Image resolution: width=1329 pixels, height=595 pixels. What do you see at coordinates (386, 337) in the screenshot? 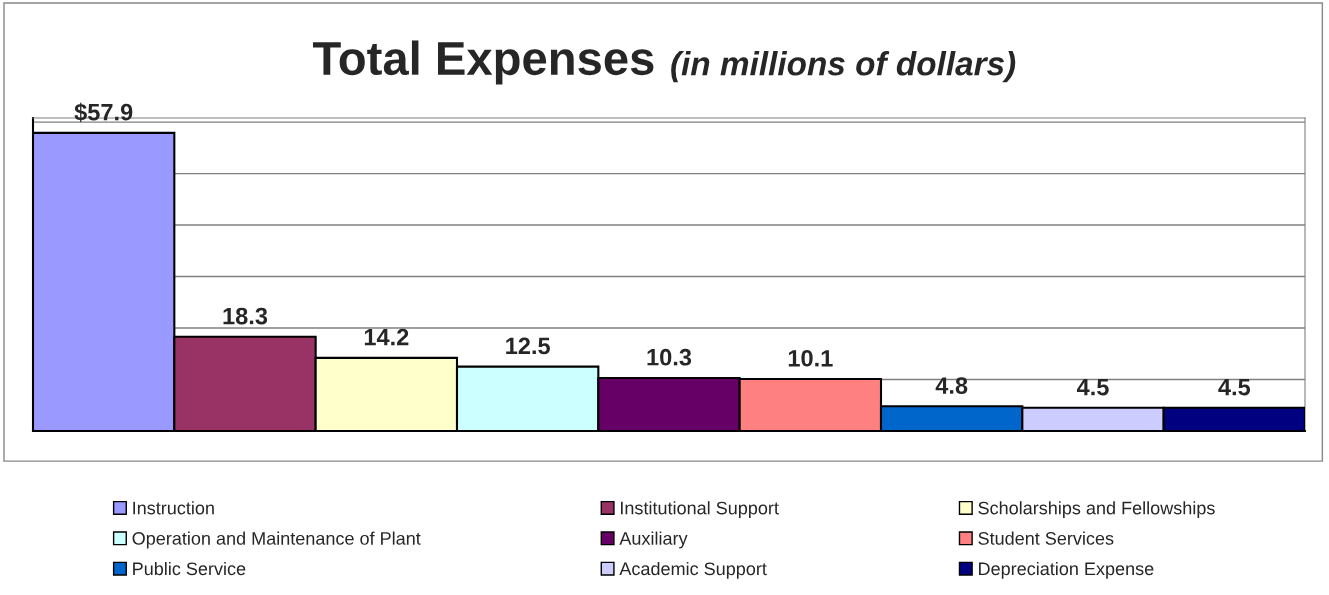
I see `data-label: 14.2` at bounding box center [386, 337].